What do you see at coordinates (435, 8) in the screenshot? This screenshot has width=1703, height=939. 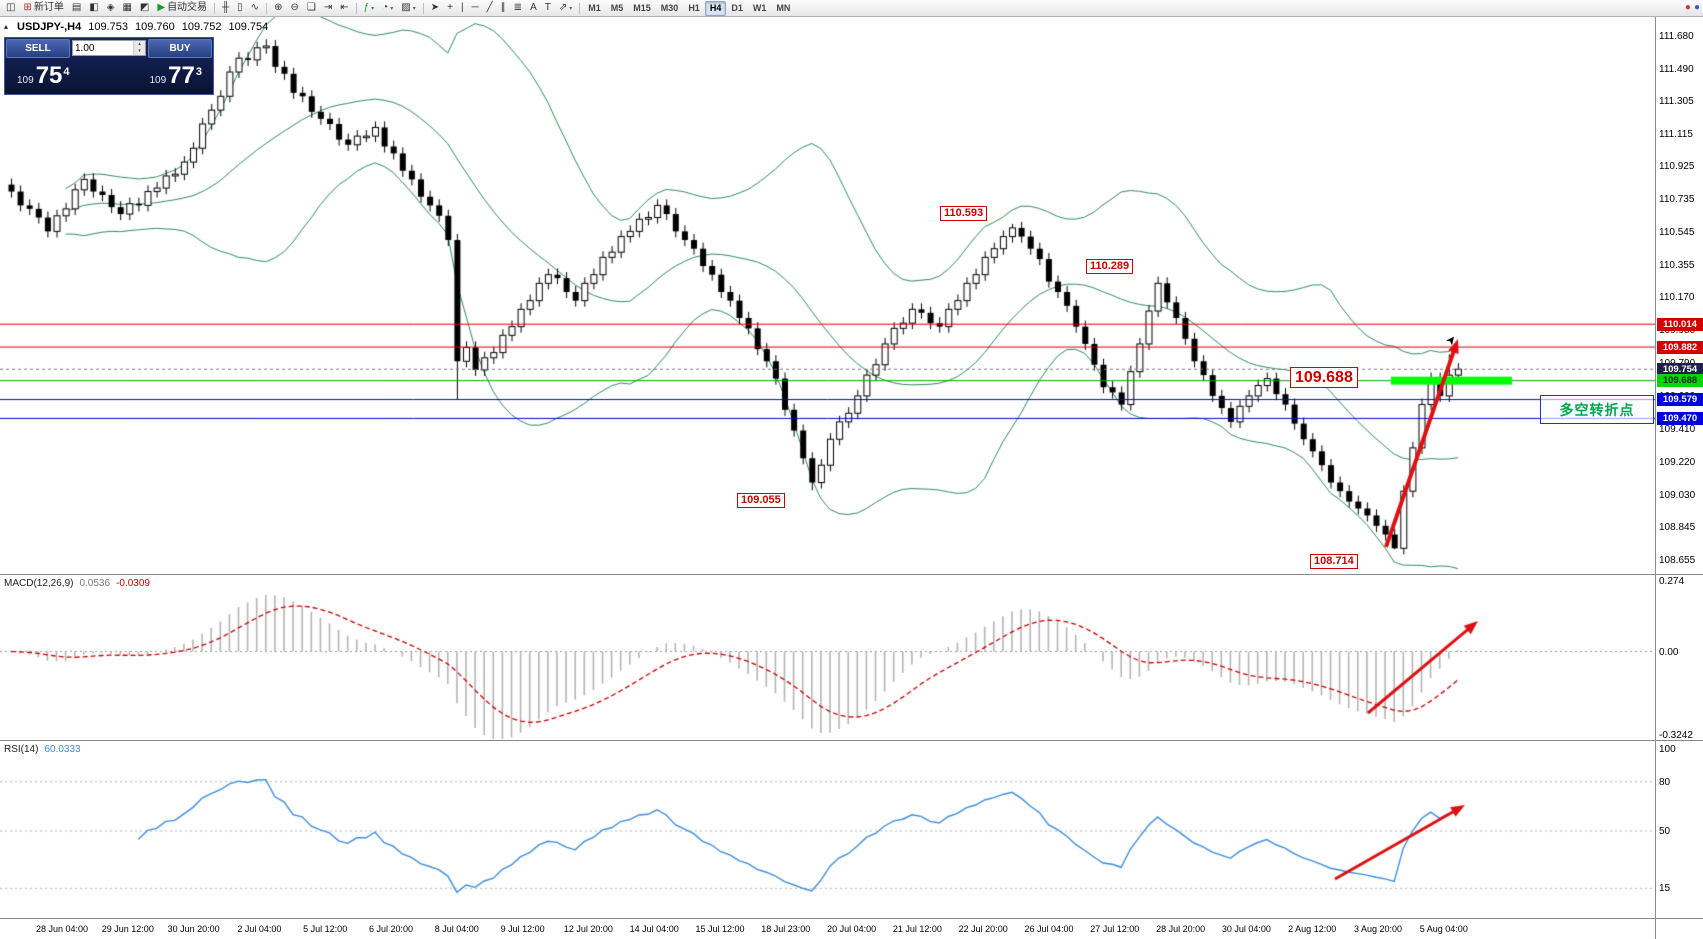 I see `cursor-icon: ➤` at bounding box center [435, 8].